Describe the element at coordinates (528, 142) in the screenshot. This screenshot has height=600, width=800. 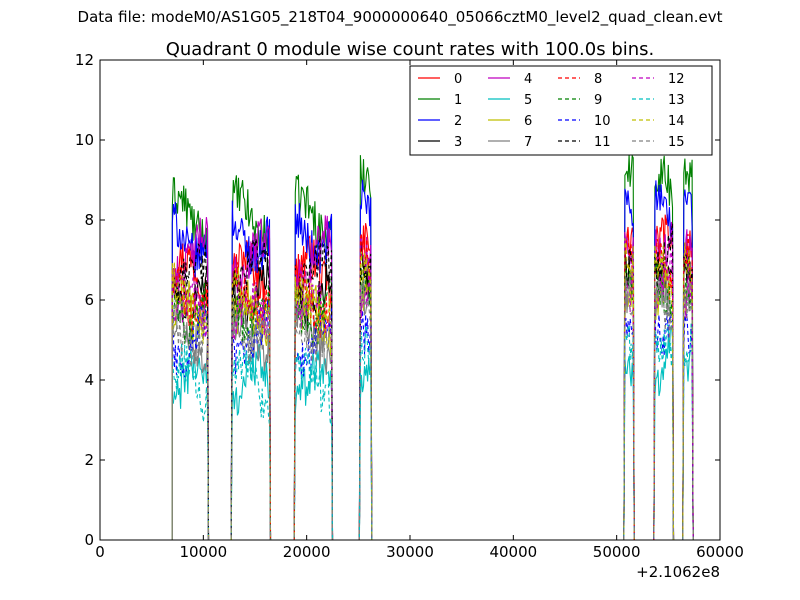
I see `legend-label-module-7: 7` at that location.